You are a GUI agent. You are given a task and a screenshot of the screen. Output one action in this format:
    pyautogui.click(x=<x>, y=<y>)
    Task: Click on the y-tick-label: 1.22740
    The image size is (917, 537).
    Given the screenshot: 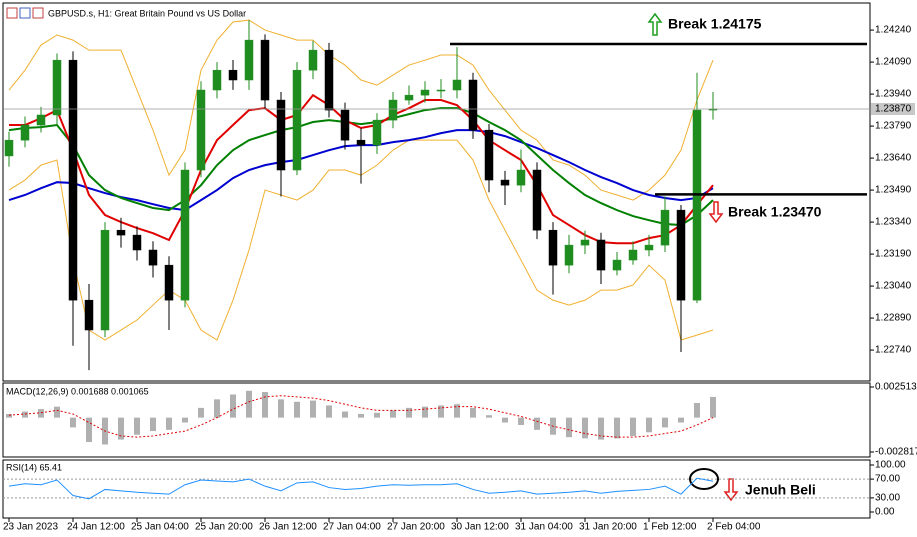 What is the action you would take?
    pyautogui.click(x=893, y=350)
    